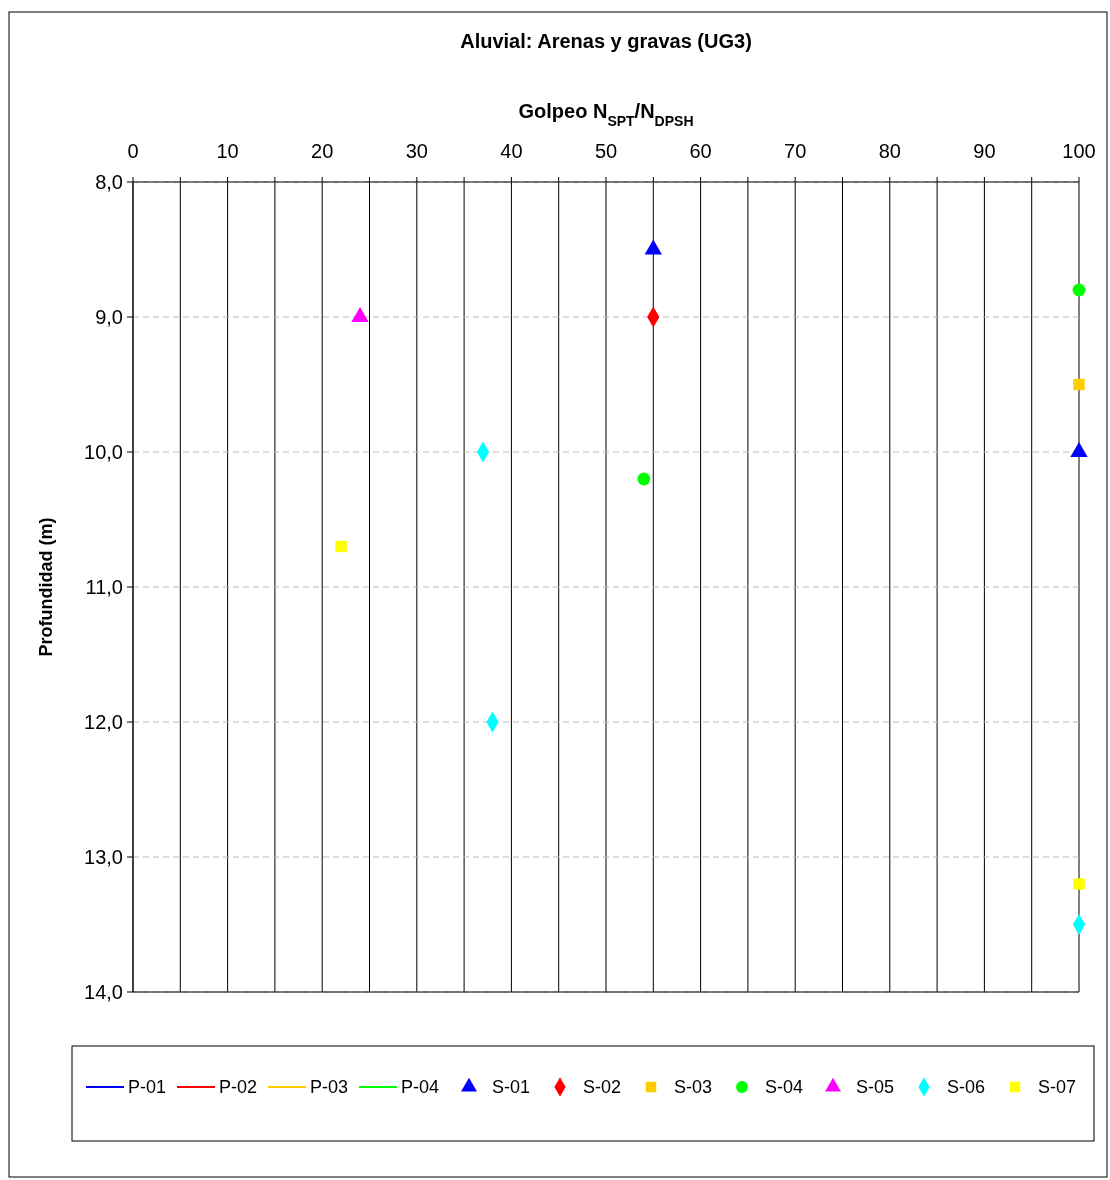  What do you see at coordinates (875, 1087) in the screenshot?
I see `legend-label: S-05` at bounding box center [875, 1087].